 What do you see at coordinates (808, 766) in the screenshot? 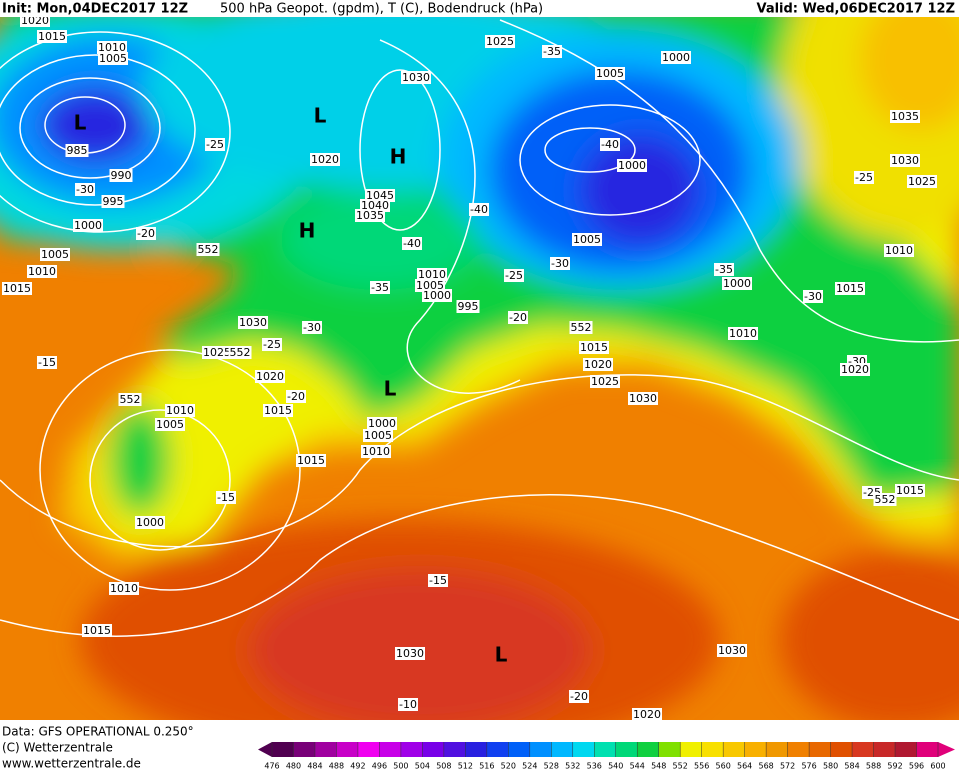
I see `colorbar-label: 576` at bounding box center [808, 766].